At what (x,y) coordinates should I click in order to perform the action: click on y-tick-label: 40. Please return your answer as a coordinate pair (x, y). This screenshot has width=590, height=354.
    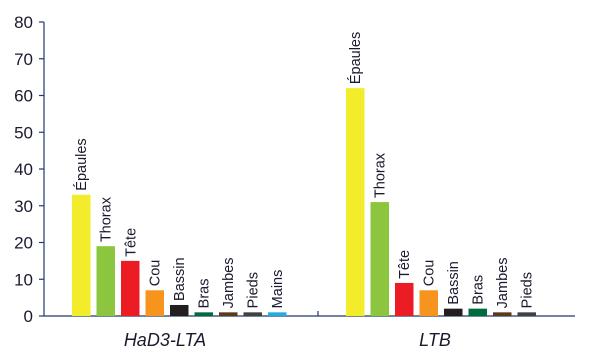
    Looking at the image, I should click on (23, 169).